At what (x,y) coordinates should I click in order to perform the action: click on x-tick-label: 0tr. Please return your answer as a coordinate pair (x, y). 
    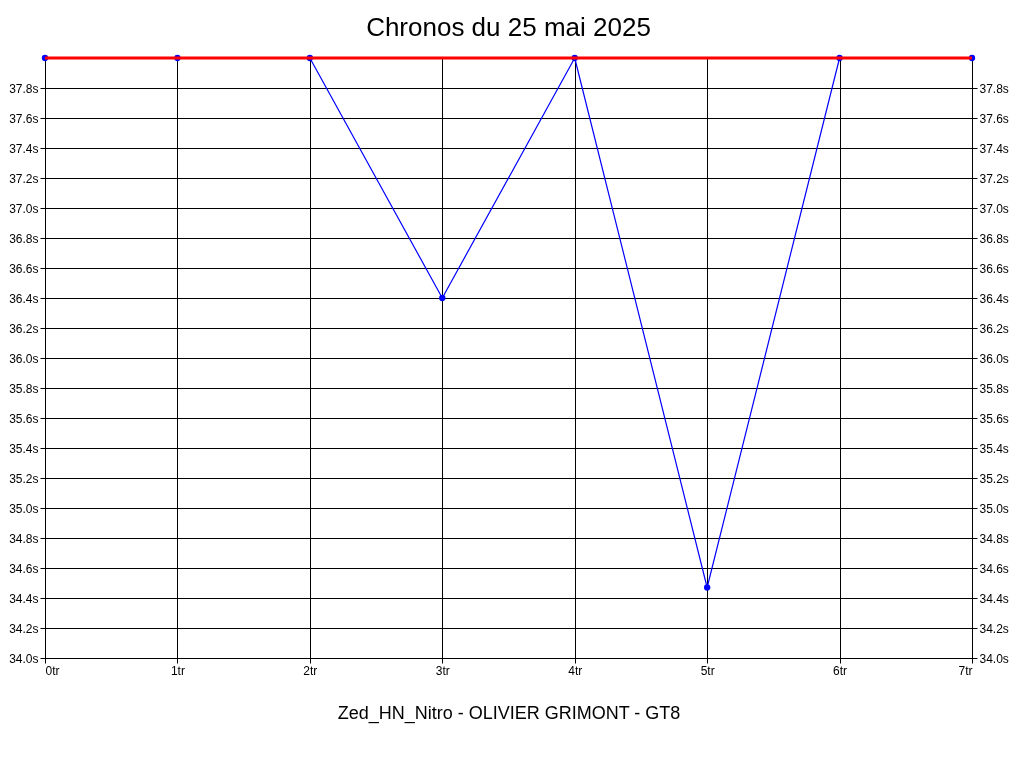
    Looking at the image, I should click on (52, 670).